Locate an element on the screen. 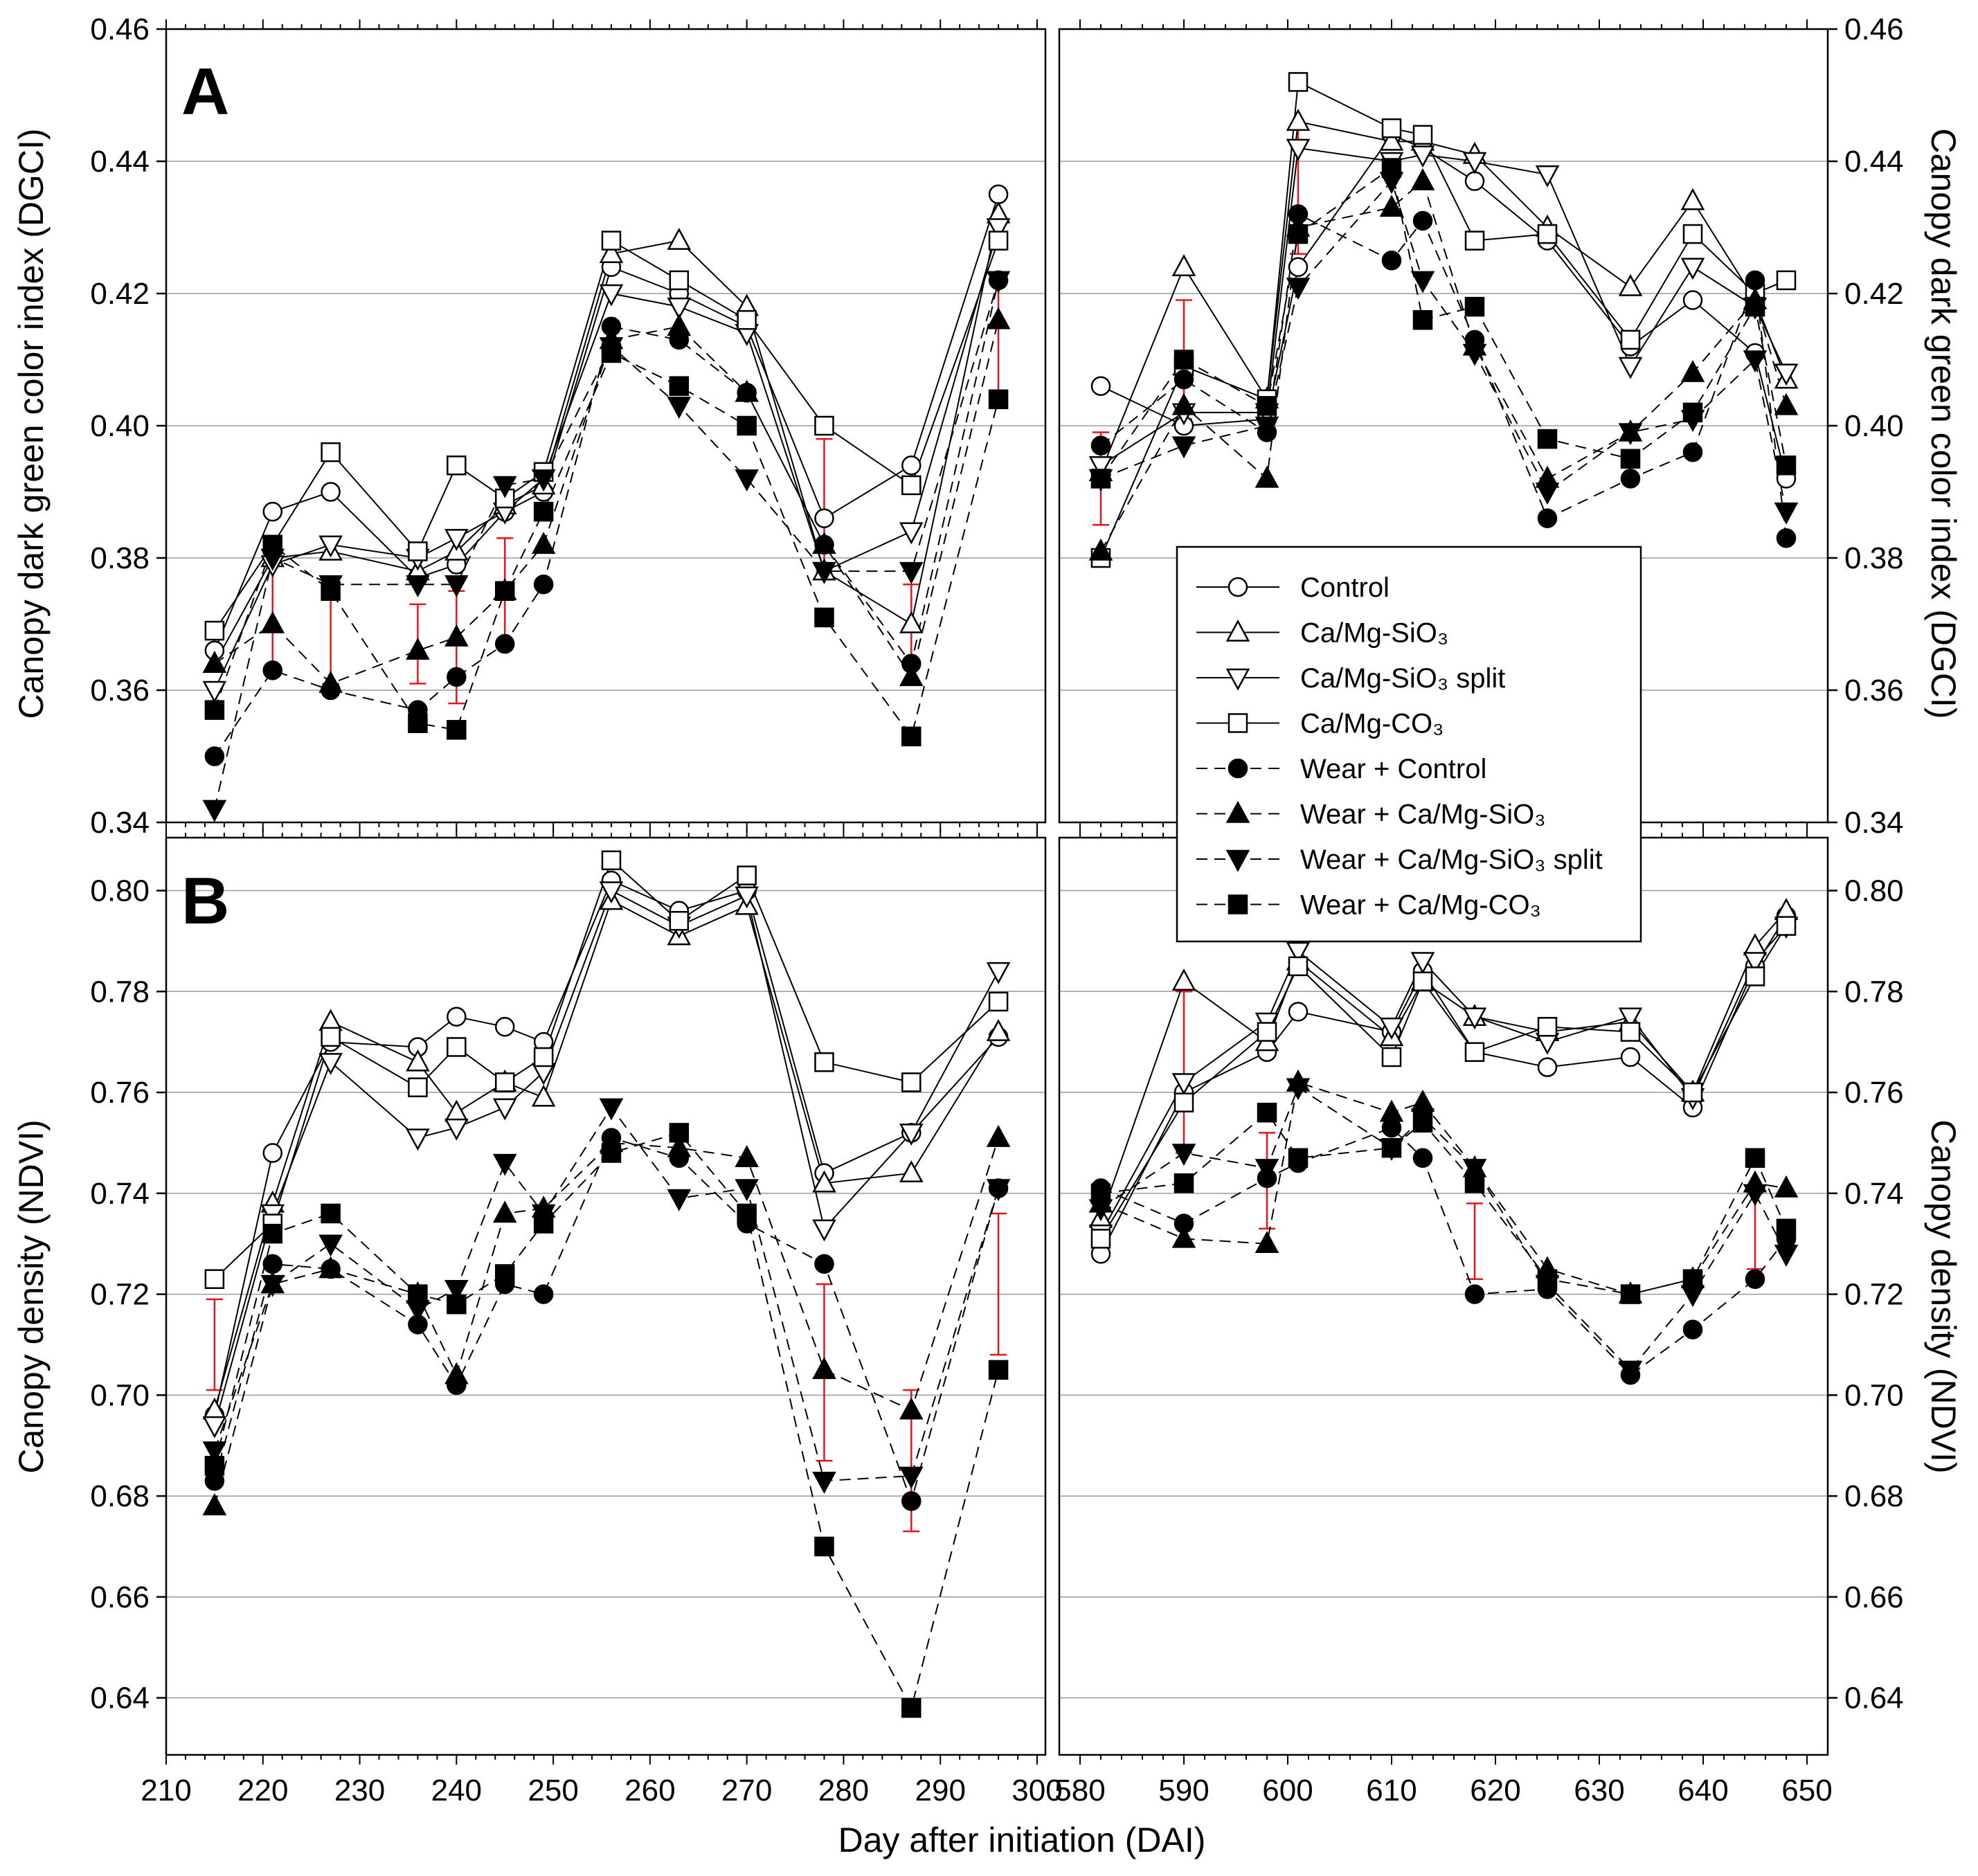 This screenshot has height=1876, width=1978. panel-b-series-line-wc is located at coordinates (1443, 1251).